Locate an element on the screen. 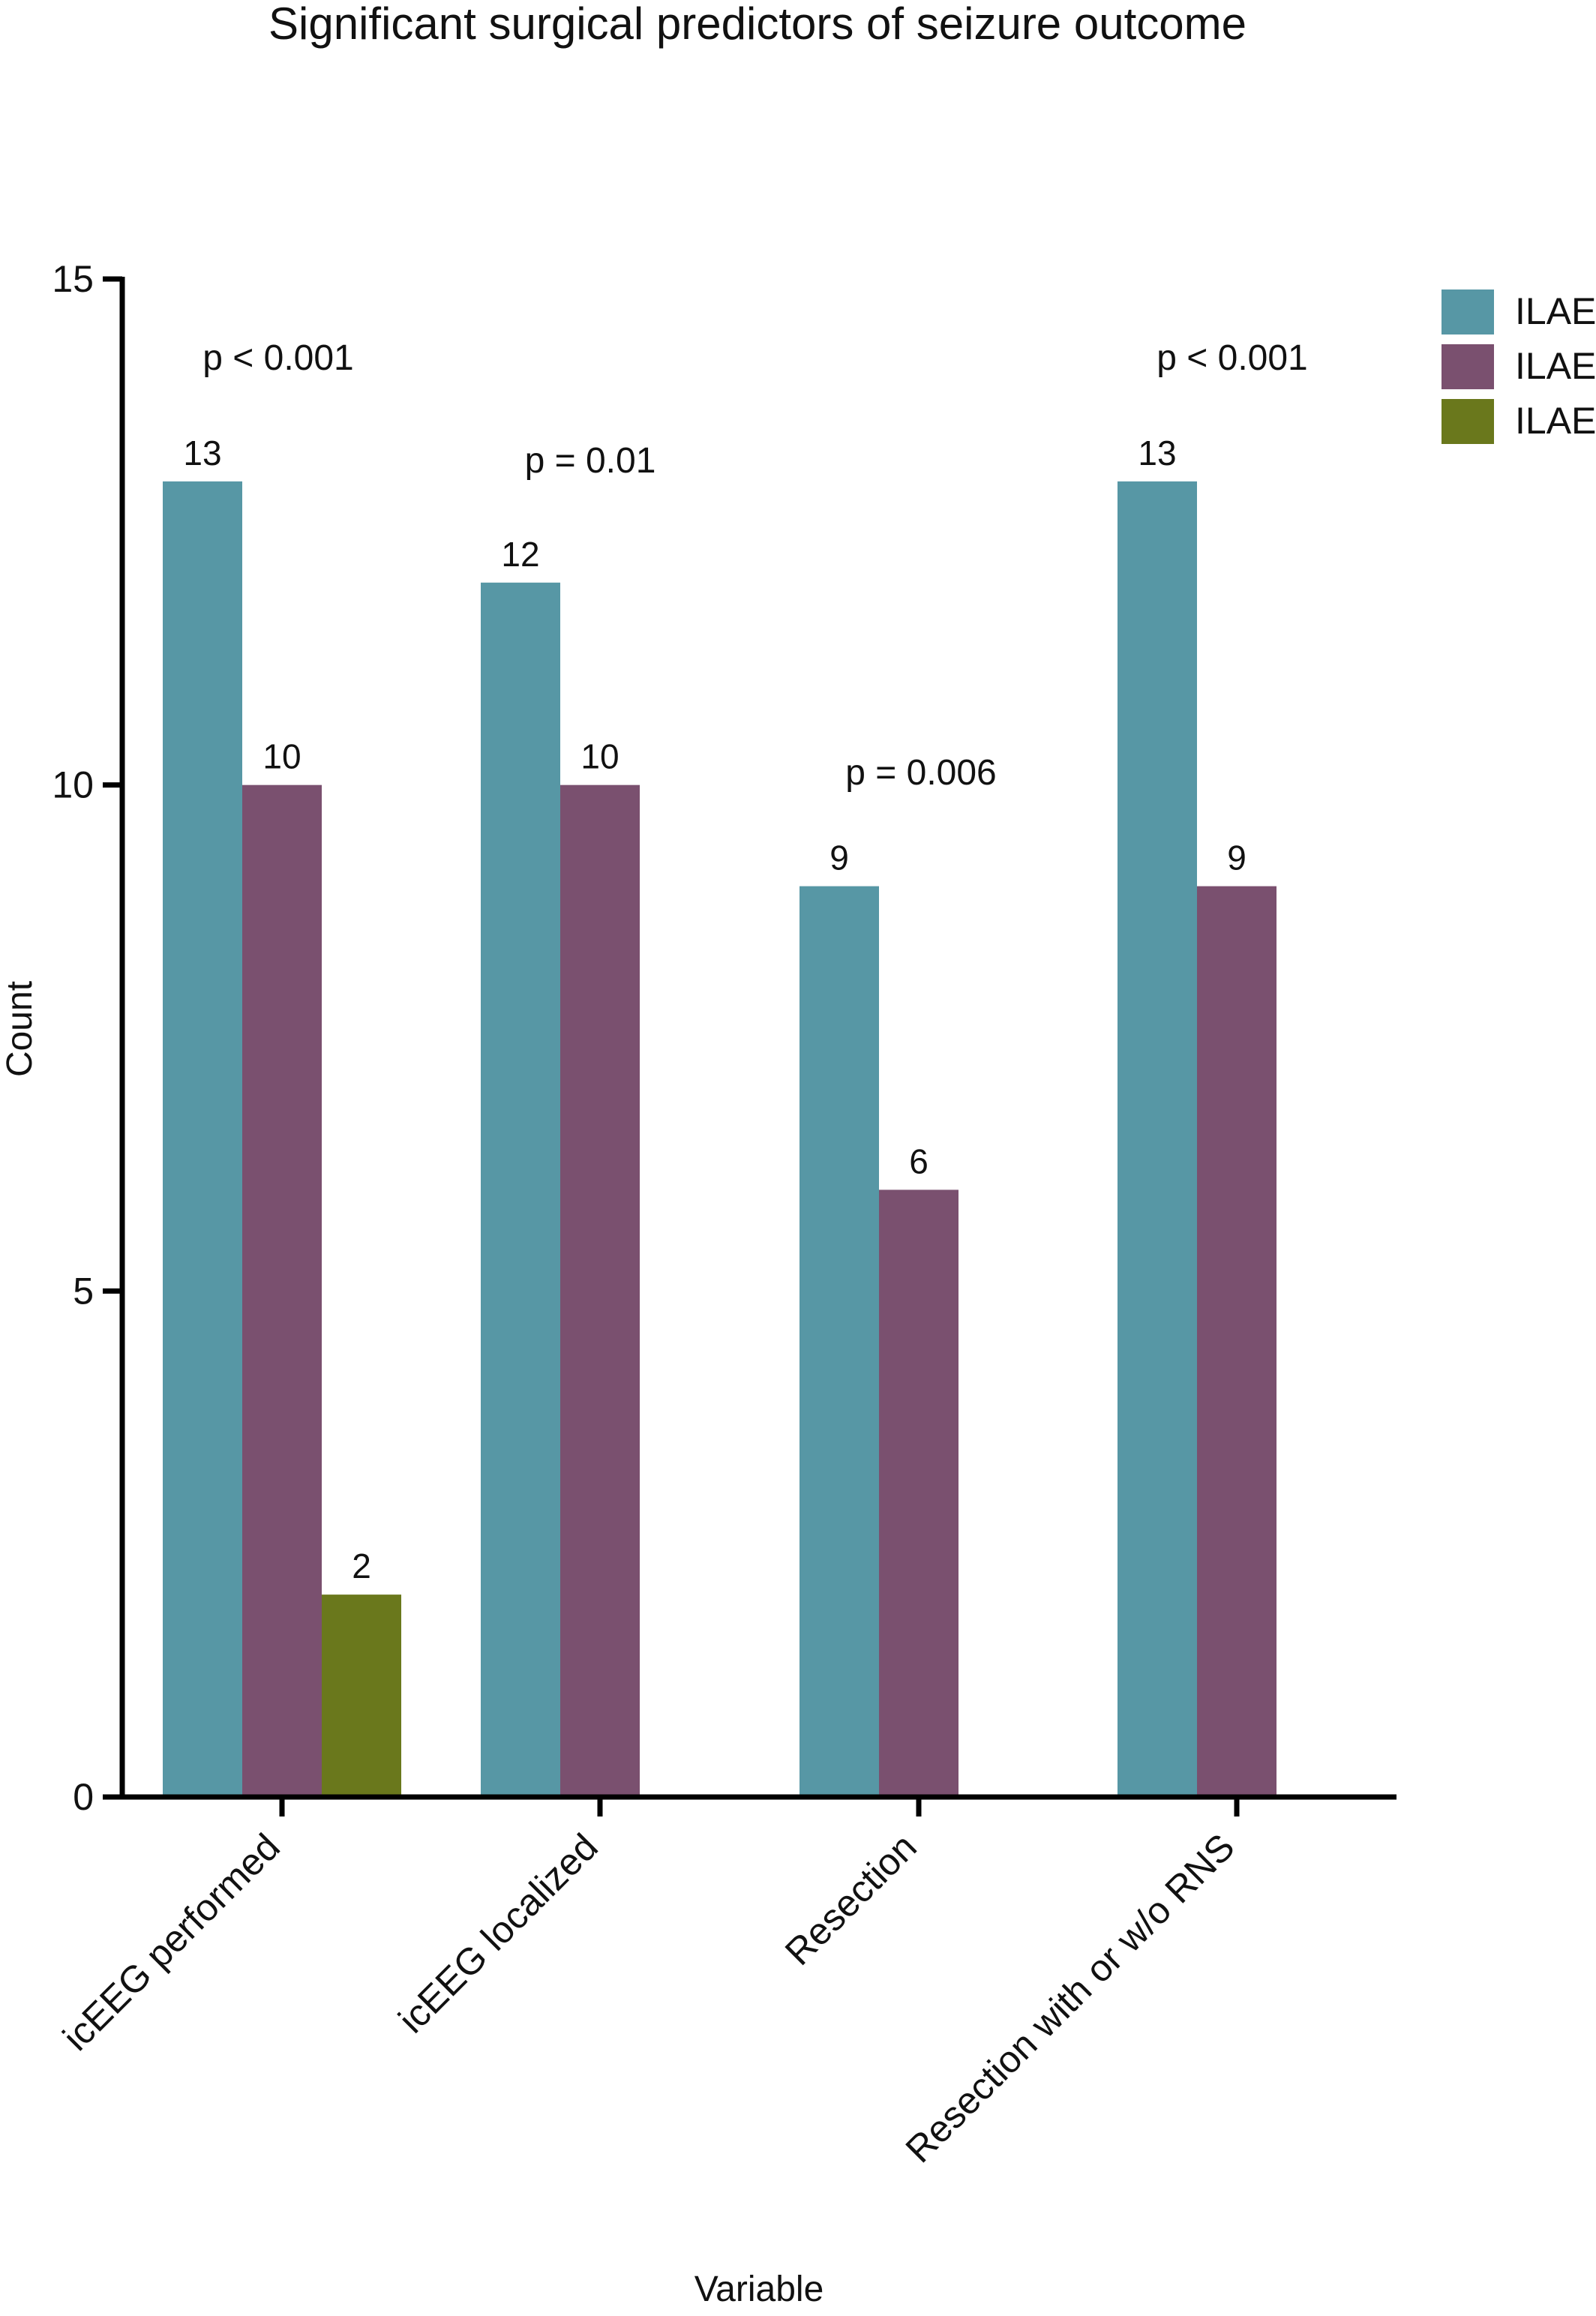  y-tick-label: 10 is located at coordinates (73, 785).